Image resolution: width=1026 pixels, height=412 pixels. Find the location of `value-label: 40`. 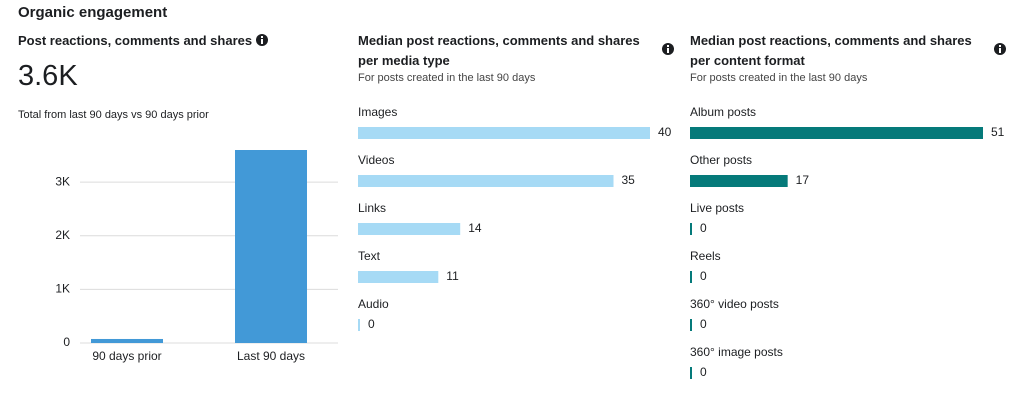

value-label: 40 is located at coordinates (665, 132).